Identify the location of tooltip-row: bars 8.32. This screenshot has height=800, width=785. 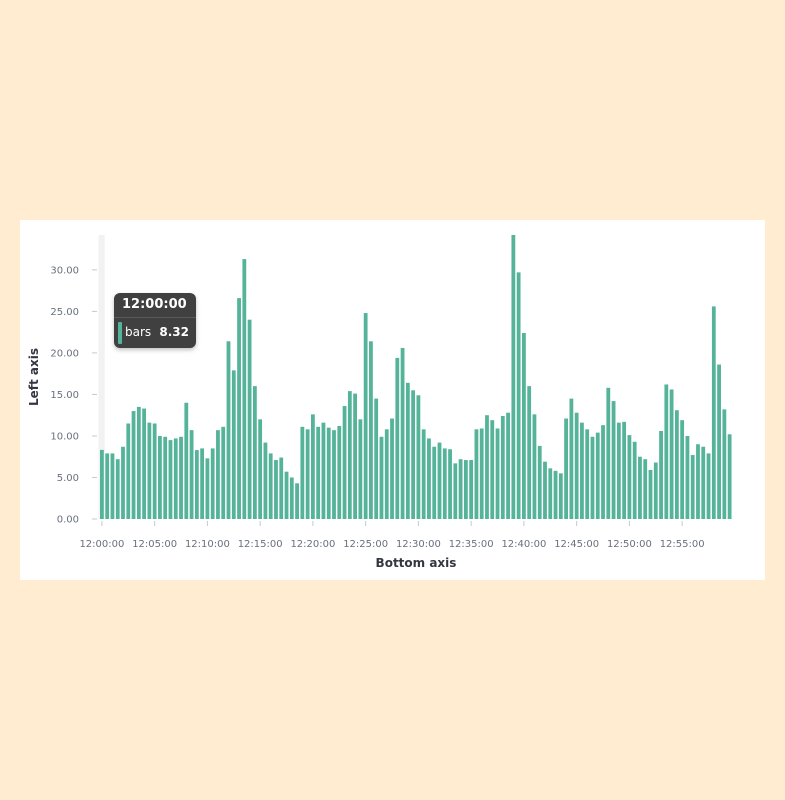
(155, 333).